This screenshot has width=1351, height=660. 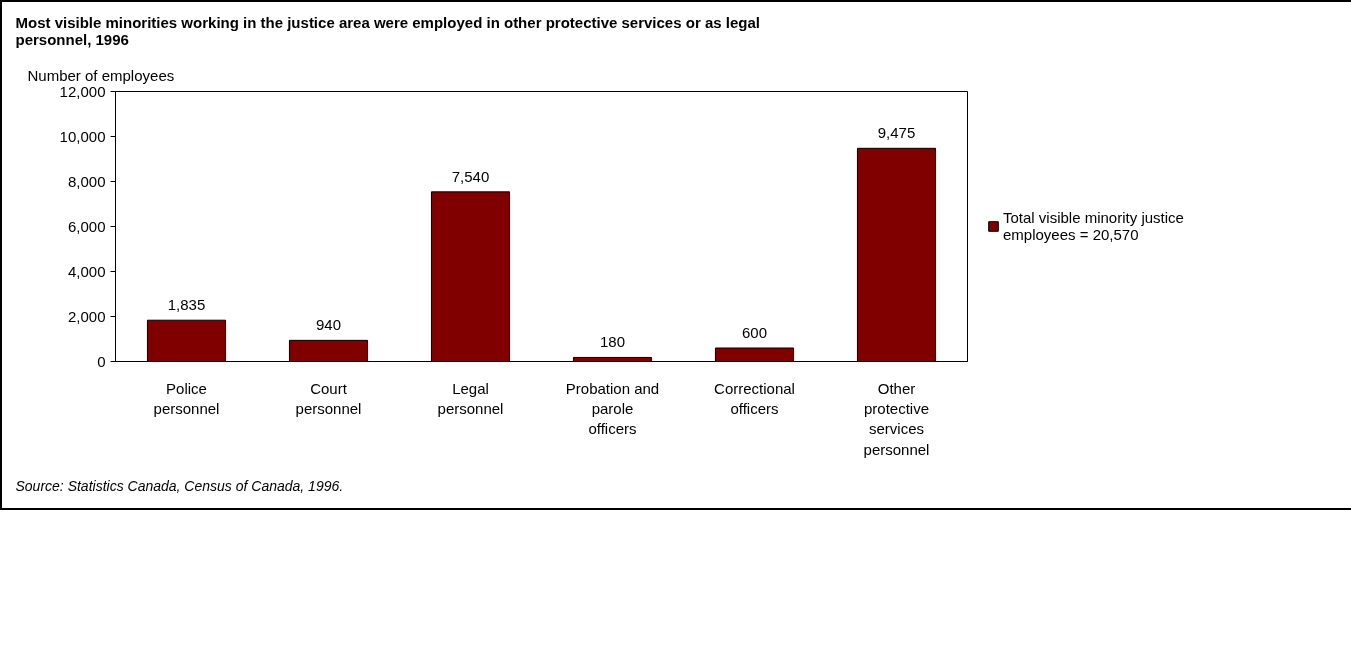 I want to click on y-tick-label: 0, so click(x=101, y=361).